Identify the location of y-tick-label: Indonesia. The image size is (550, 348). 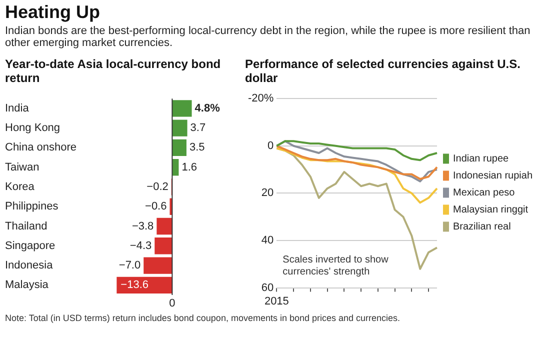
(29, 266).